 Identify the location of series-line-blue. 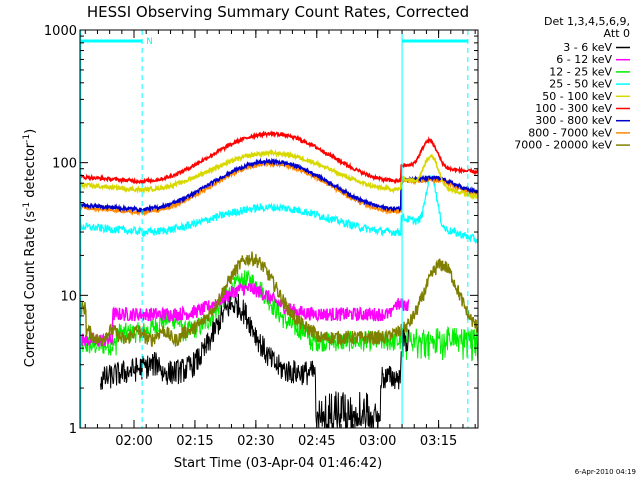
(279, 185).